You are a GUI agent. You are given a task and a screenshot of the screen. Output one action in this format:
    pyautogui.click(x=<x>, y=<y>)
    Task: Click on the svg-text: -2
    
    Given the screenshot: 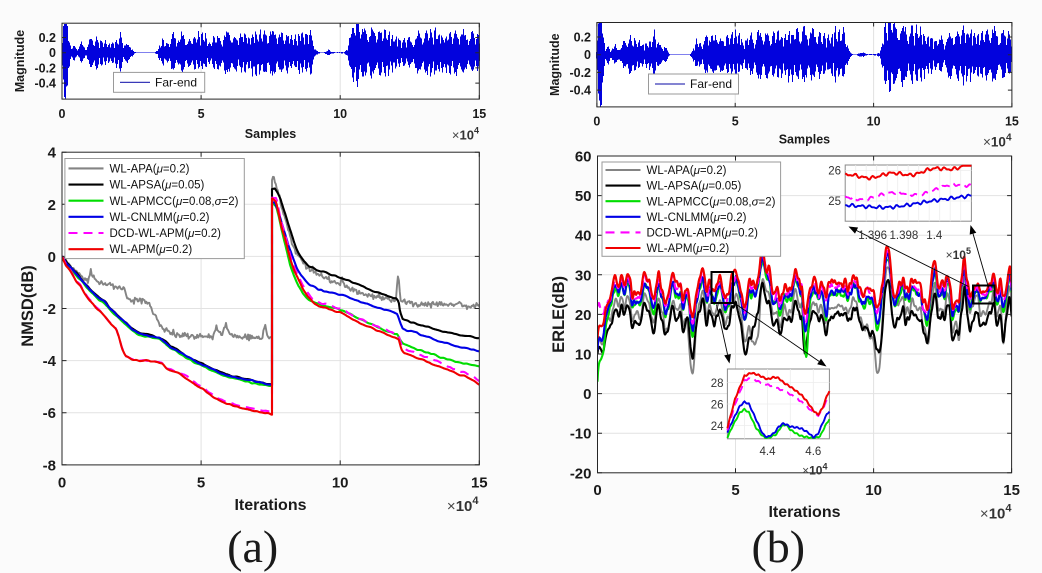 What is the action you would take?
    pyautogui.click(x=49, y=309)
    